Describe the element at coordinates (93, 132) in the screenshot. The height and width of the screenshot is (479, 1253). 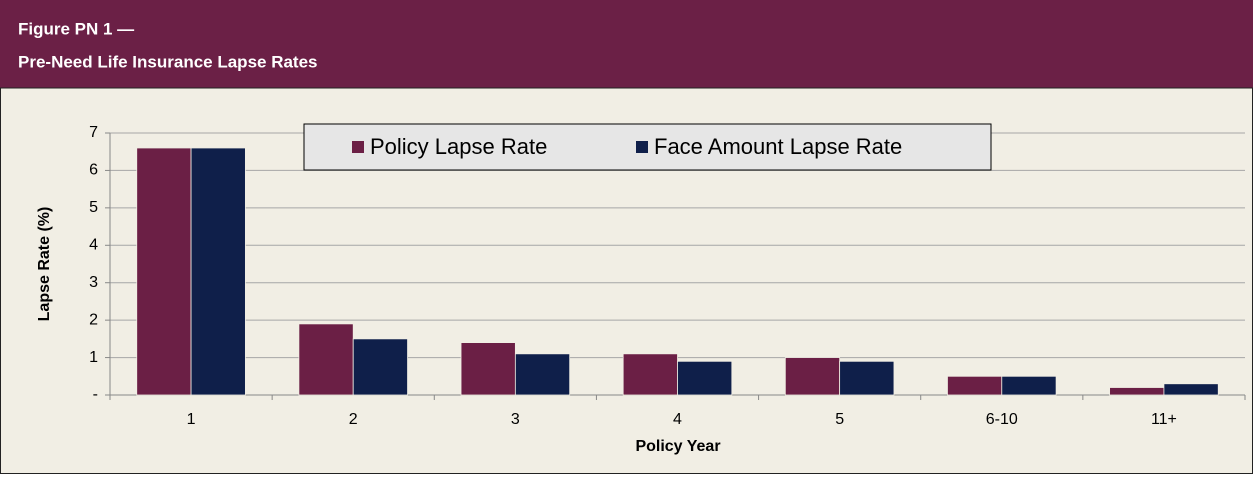
I see `y-tick-label: 7` at that location.